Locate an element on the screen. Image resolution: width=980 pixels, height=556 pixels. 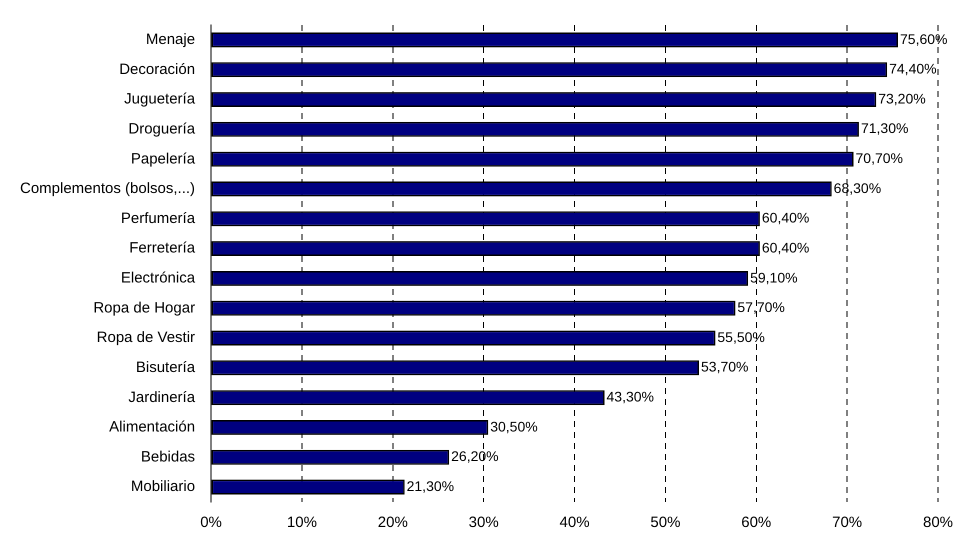
x-tick-label: 40% is located at coordinates (575, 523).